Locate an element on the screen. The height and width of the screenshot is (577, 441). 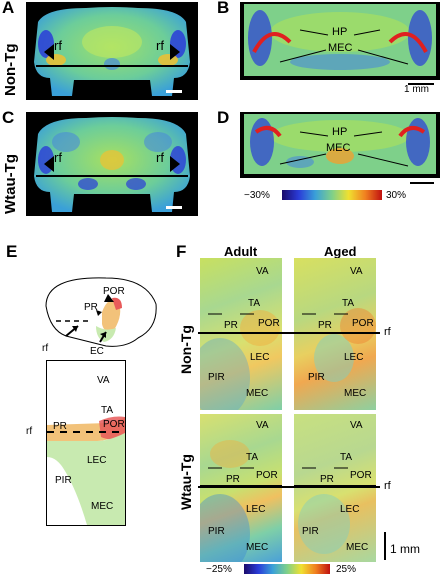
map-adult-wtautg-overlay is located at coordinates (241, 501).